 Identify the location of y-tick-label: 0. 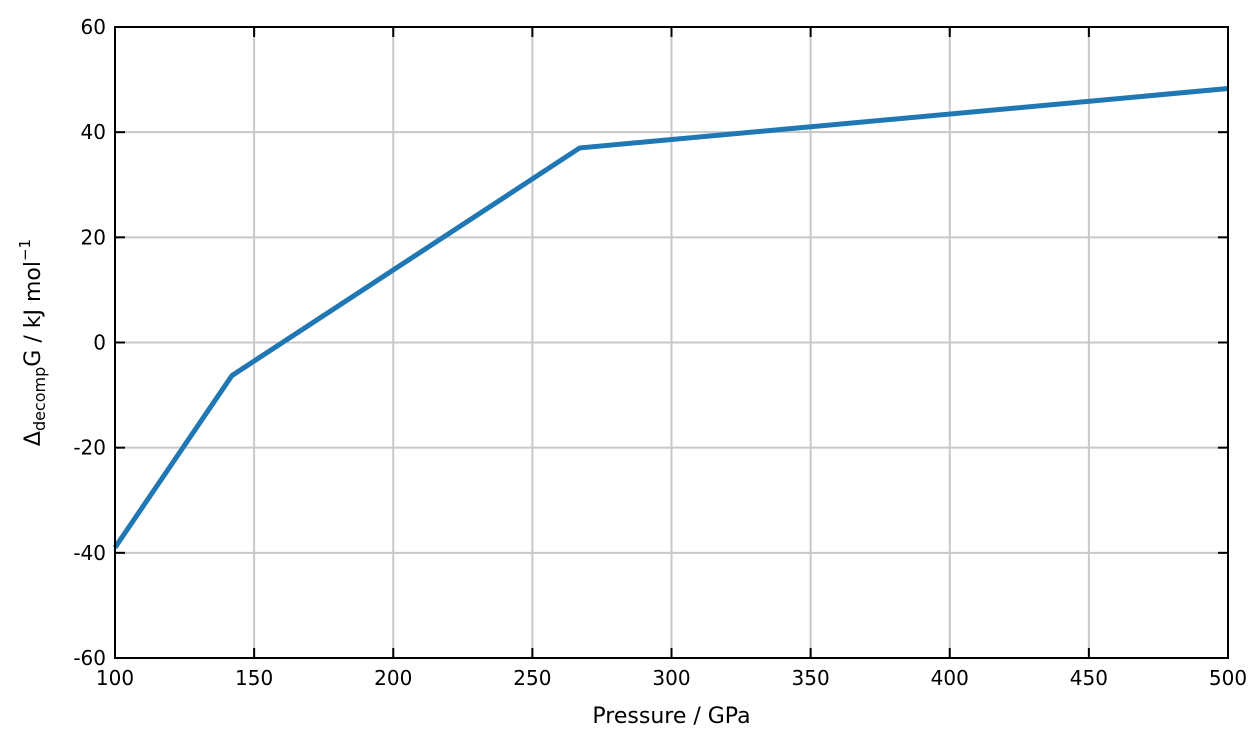
(99, 343).